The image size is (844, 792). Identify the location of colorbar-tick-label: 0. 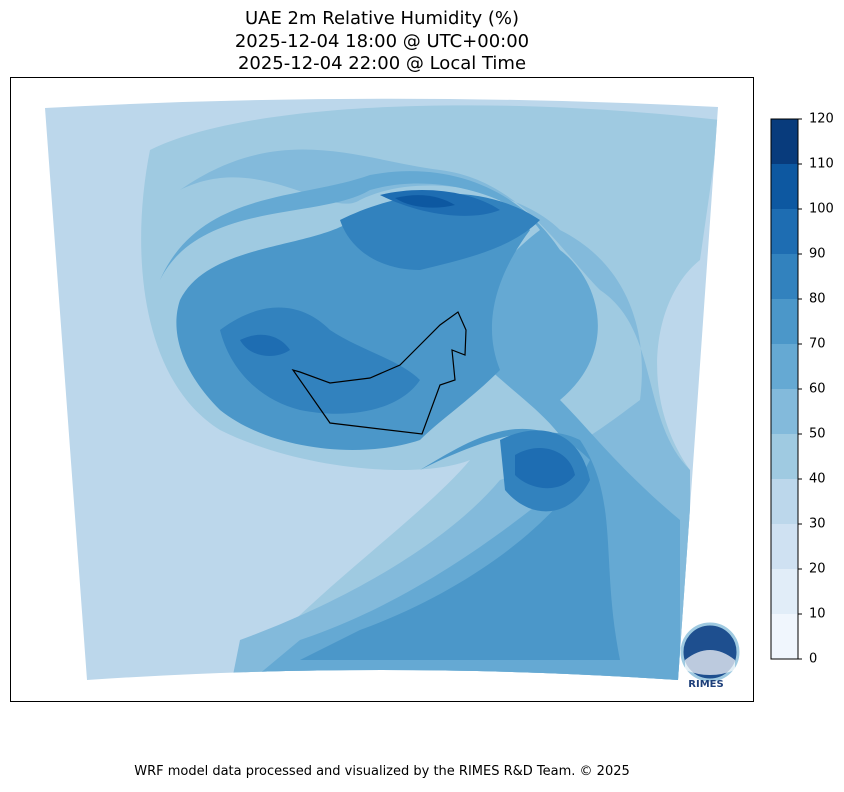
(813, 659).